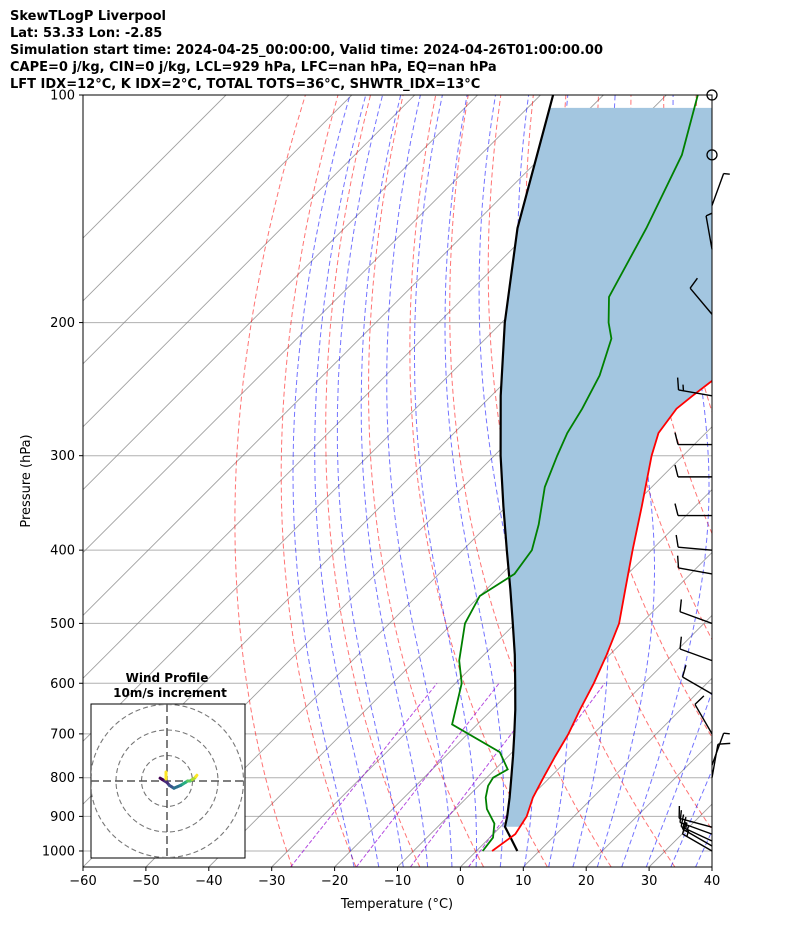  I want to click on y-tick-label: 100, so click(62, 96).